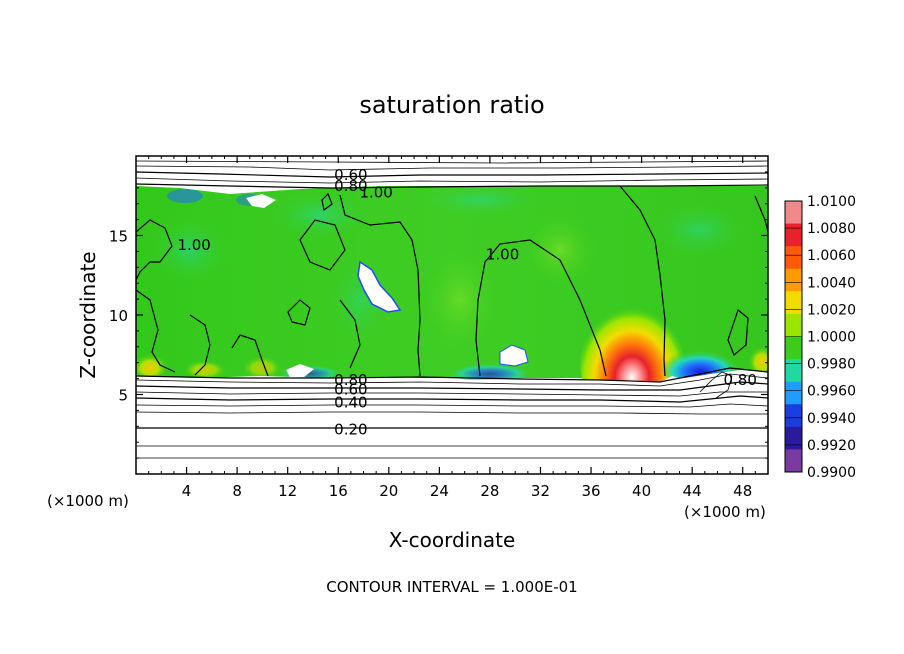 This screenshot has height=654, width=904. I want to click on x-tick-label: 8, so click(237, 491).